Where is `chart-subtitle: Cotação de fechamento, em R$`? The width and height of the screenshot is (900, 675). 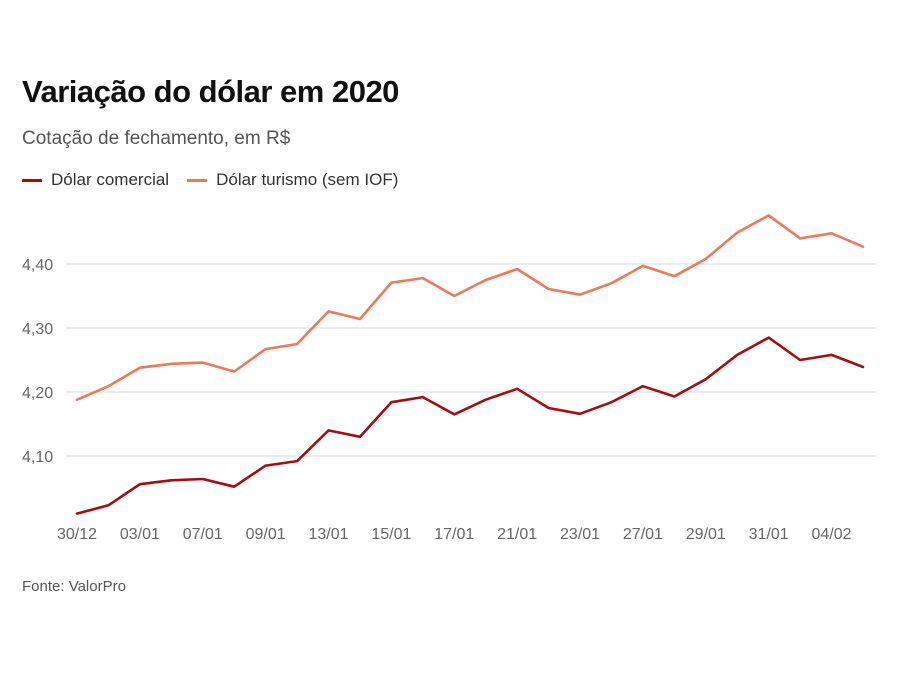 chart-subtitle: Cotação de fechamento, em R$ is located at coordinates (156, 138).